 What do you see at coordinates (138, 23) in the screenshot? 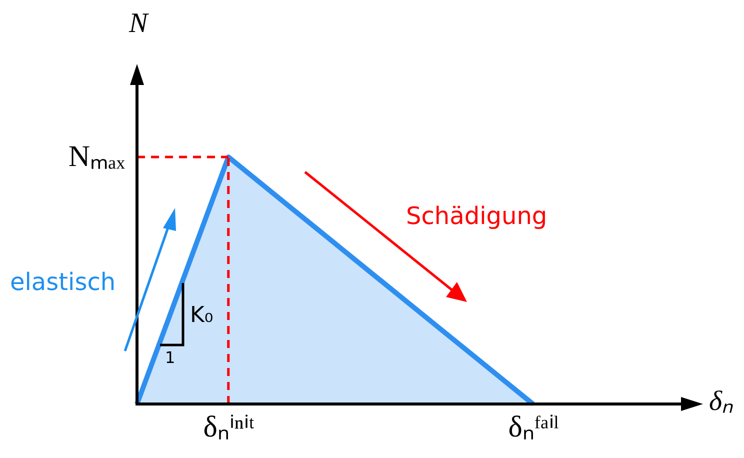
I see `y-axis-title: N` at bounding box center [138, 23].